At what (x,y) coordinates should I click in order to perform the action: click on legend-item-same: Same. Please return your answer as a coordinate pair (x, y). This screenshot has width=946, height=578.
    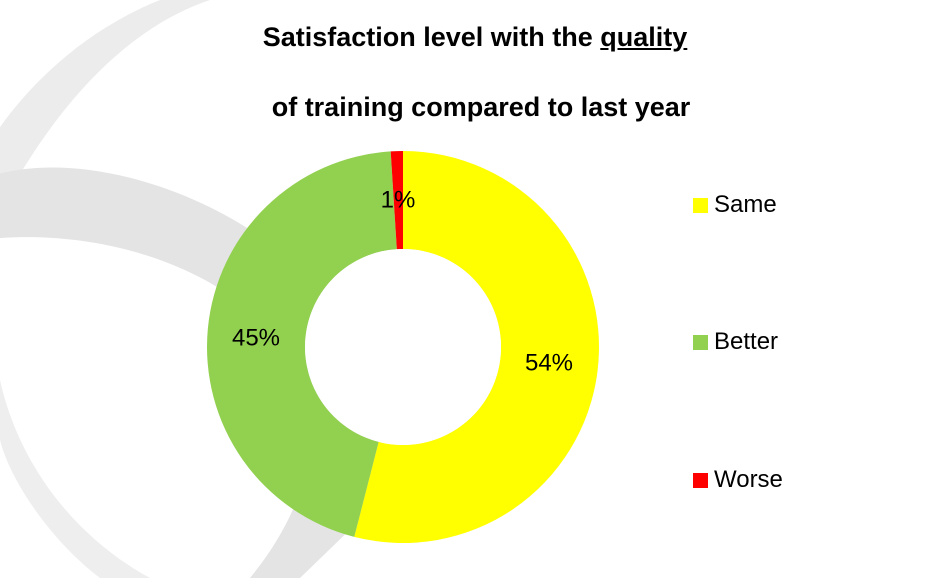
    Looking at the image, I should click on (735, 205).